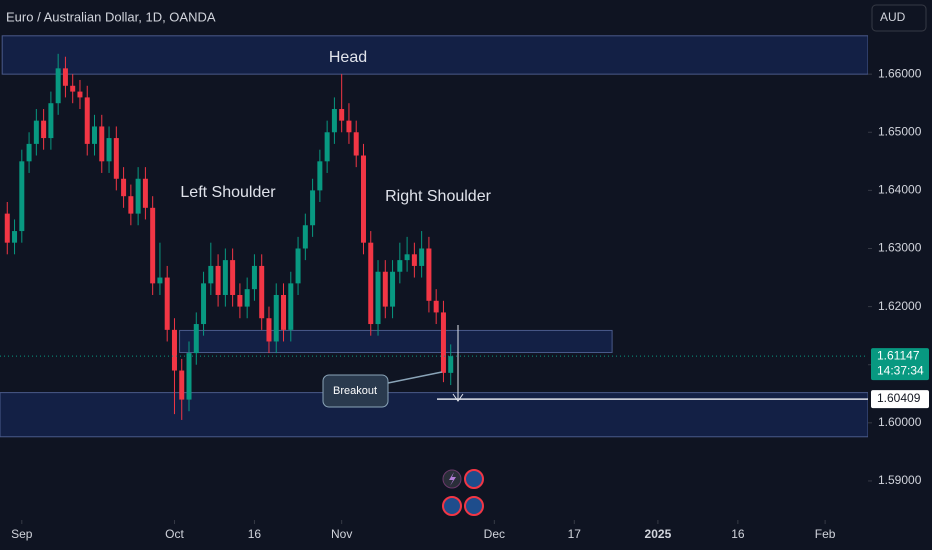 The width and height of the screenshot is (932, 550). What do you see at coordinates (341, 534) in the screenshot?
I see `x-tick-label: Nov` at bounding box center [341, 534].